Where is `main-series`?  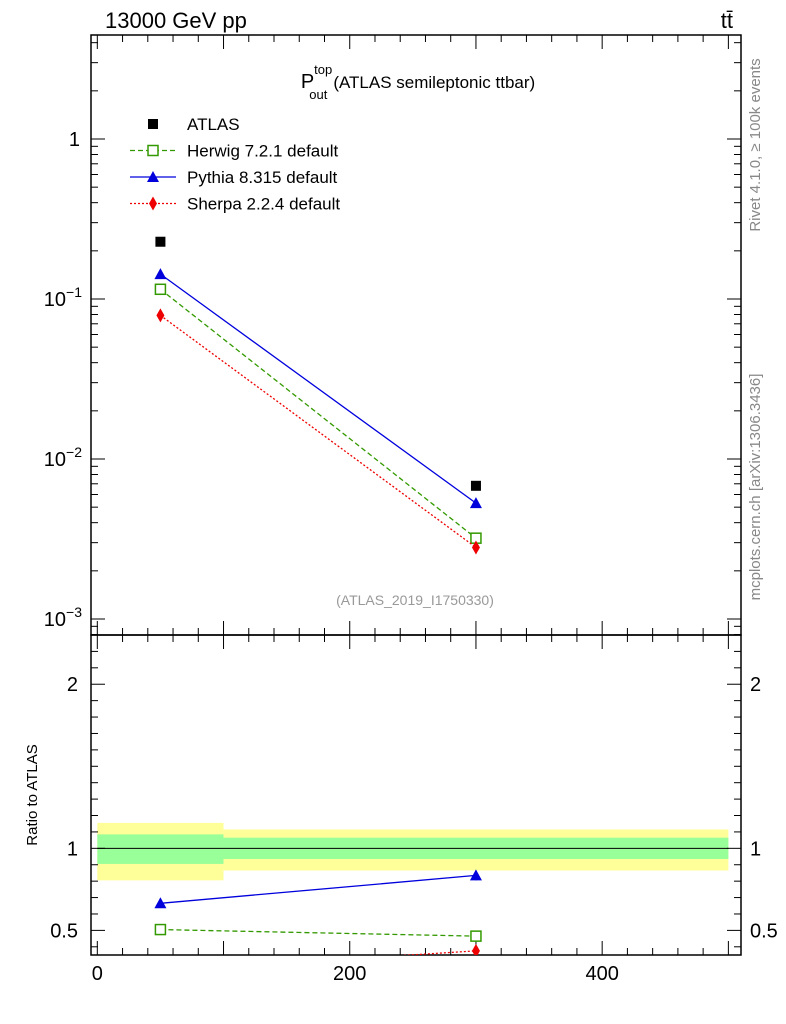
main-series is located at coordinates (318, 395).